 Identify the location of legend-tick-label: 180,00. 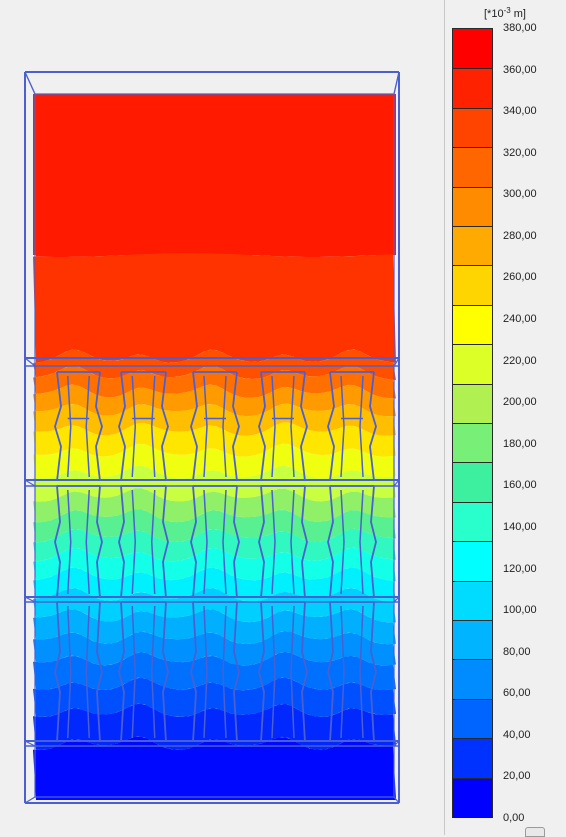
(520, 443).